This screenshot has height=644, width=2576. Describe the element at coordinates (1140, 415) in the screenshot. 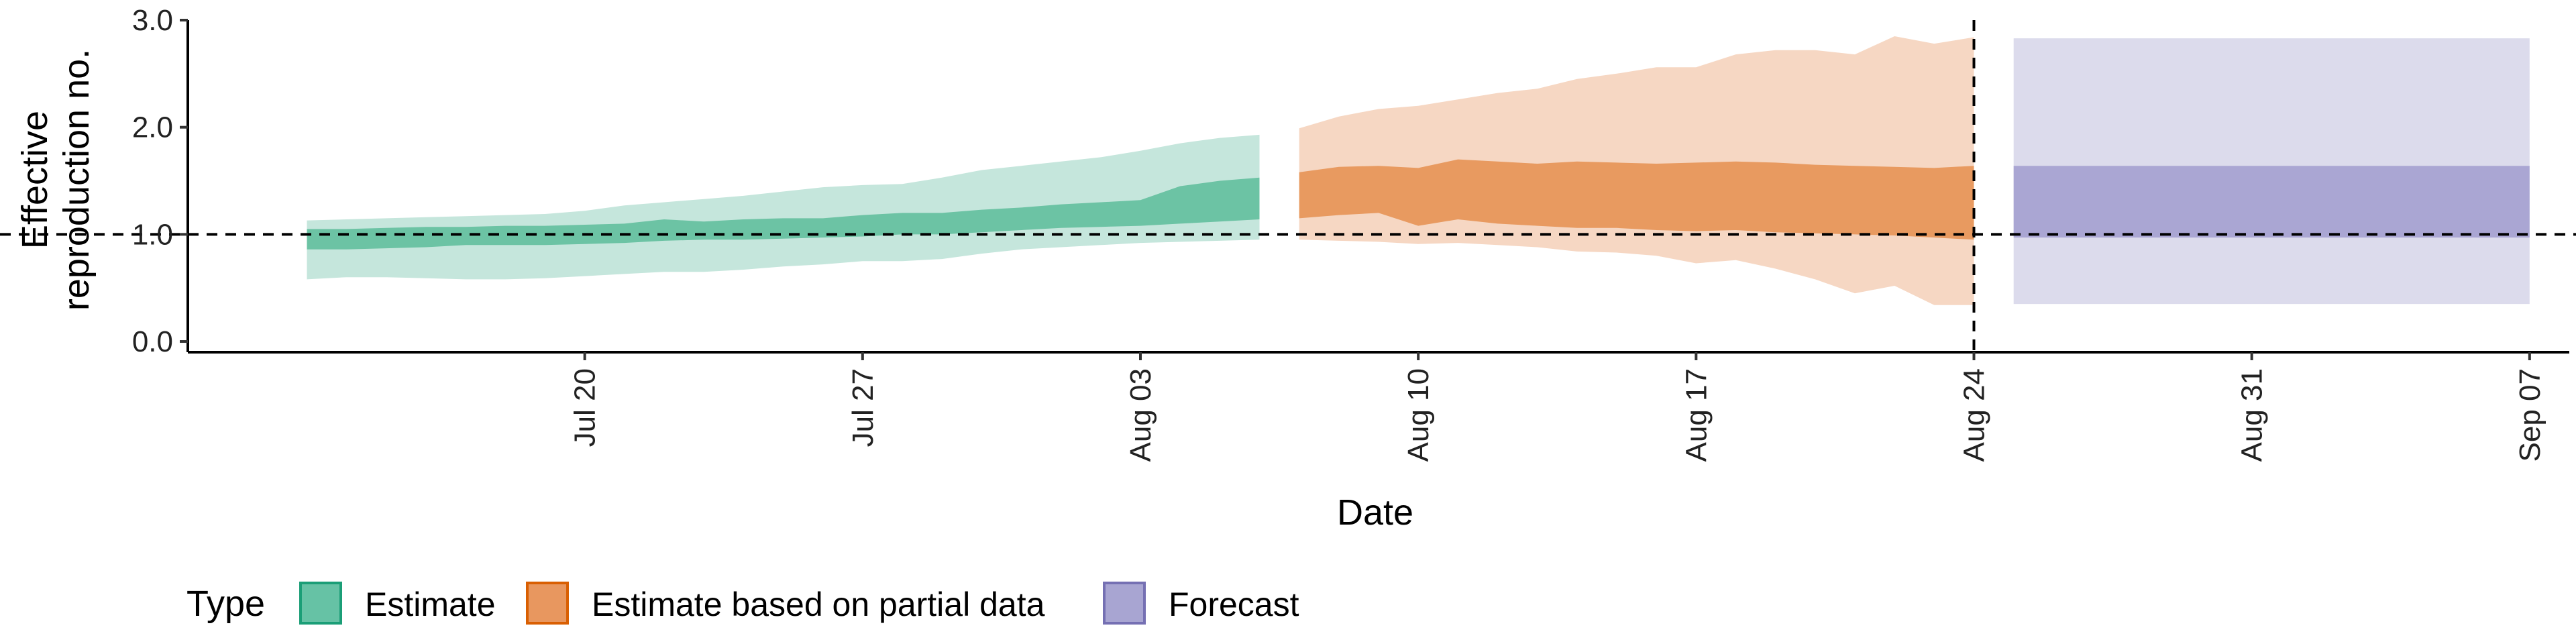

I see `x-tick-label: Aug 03` at that location.